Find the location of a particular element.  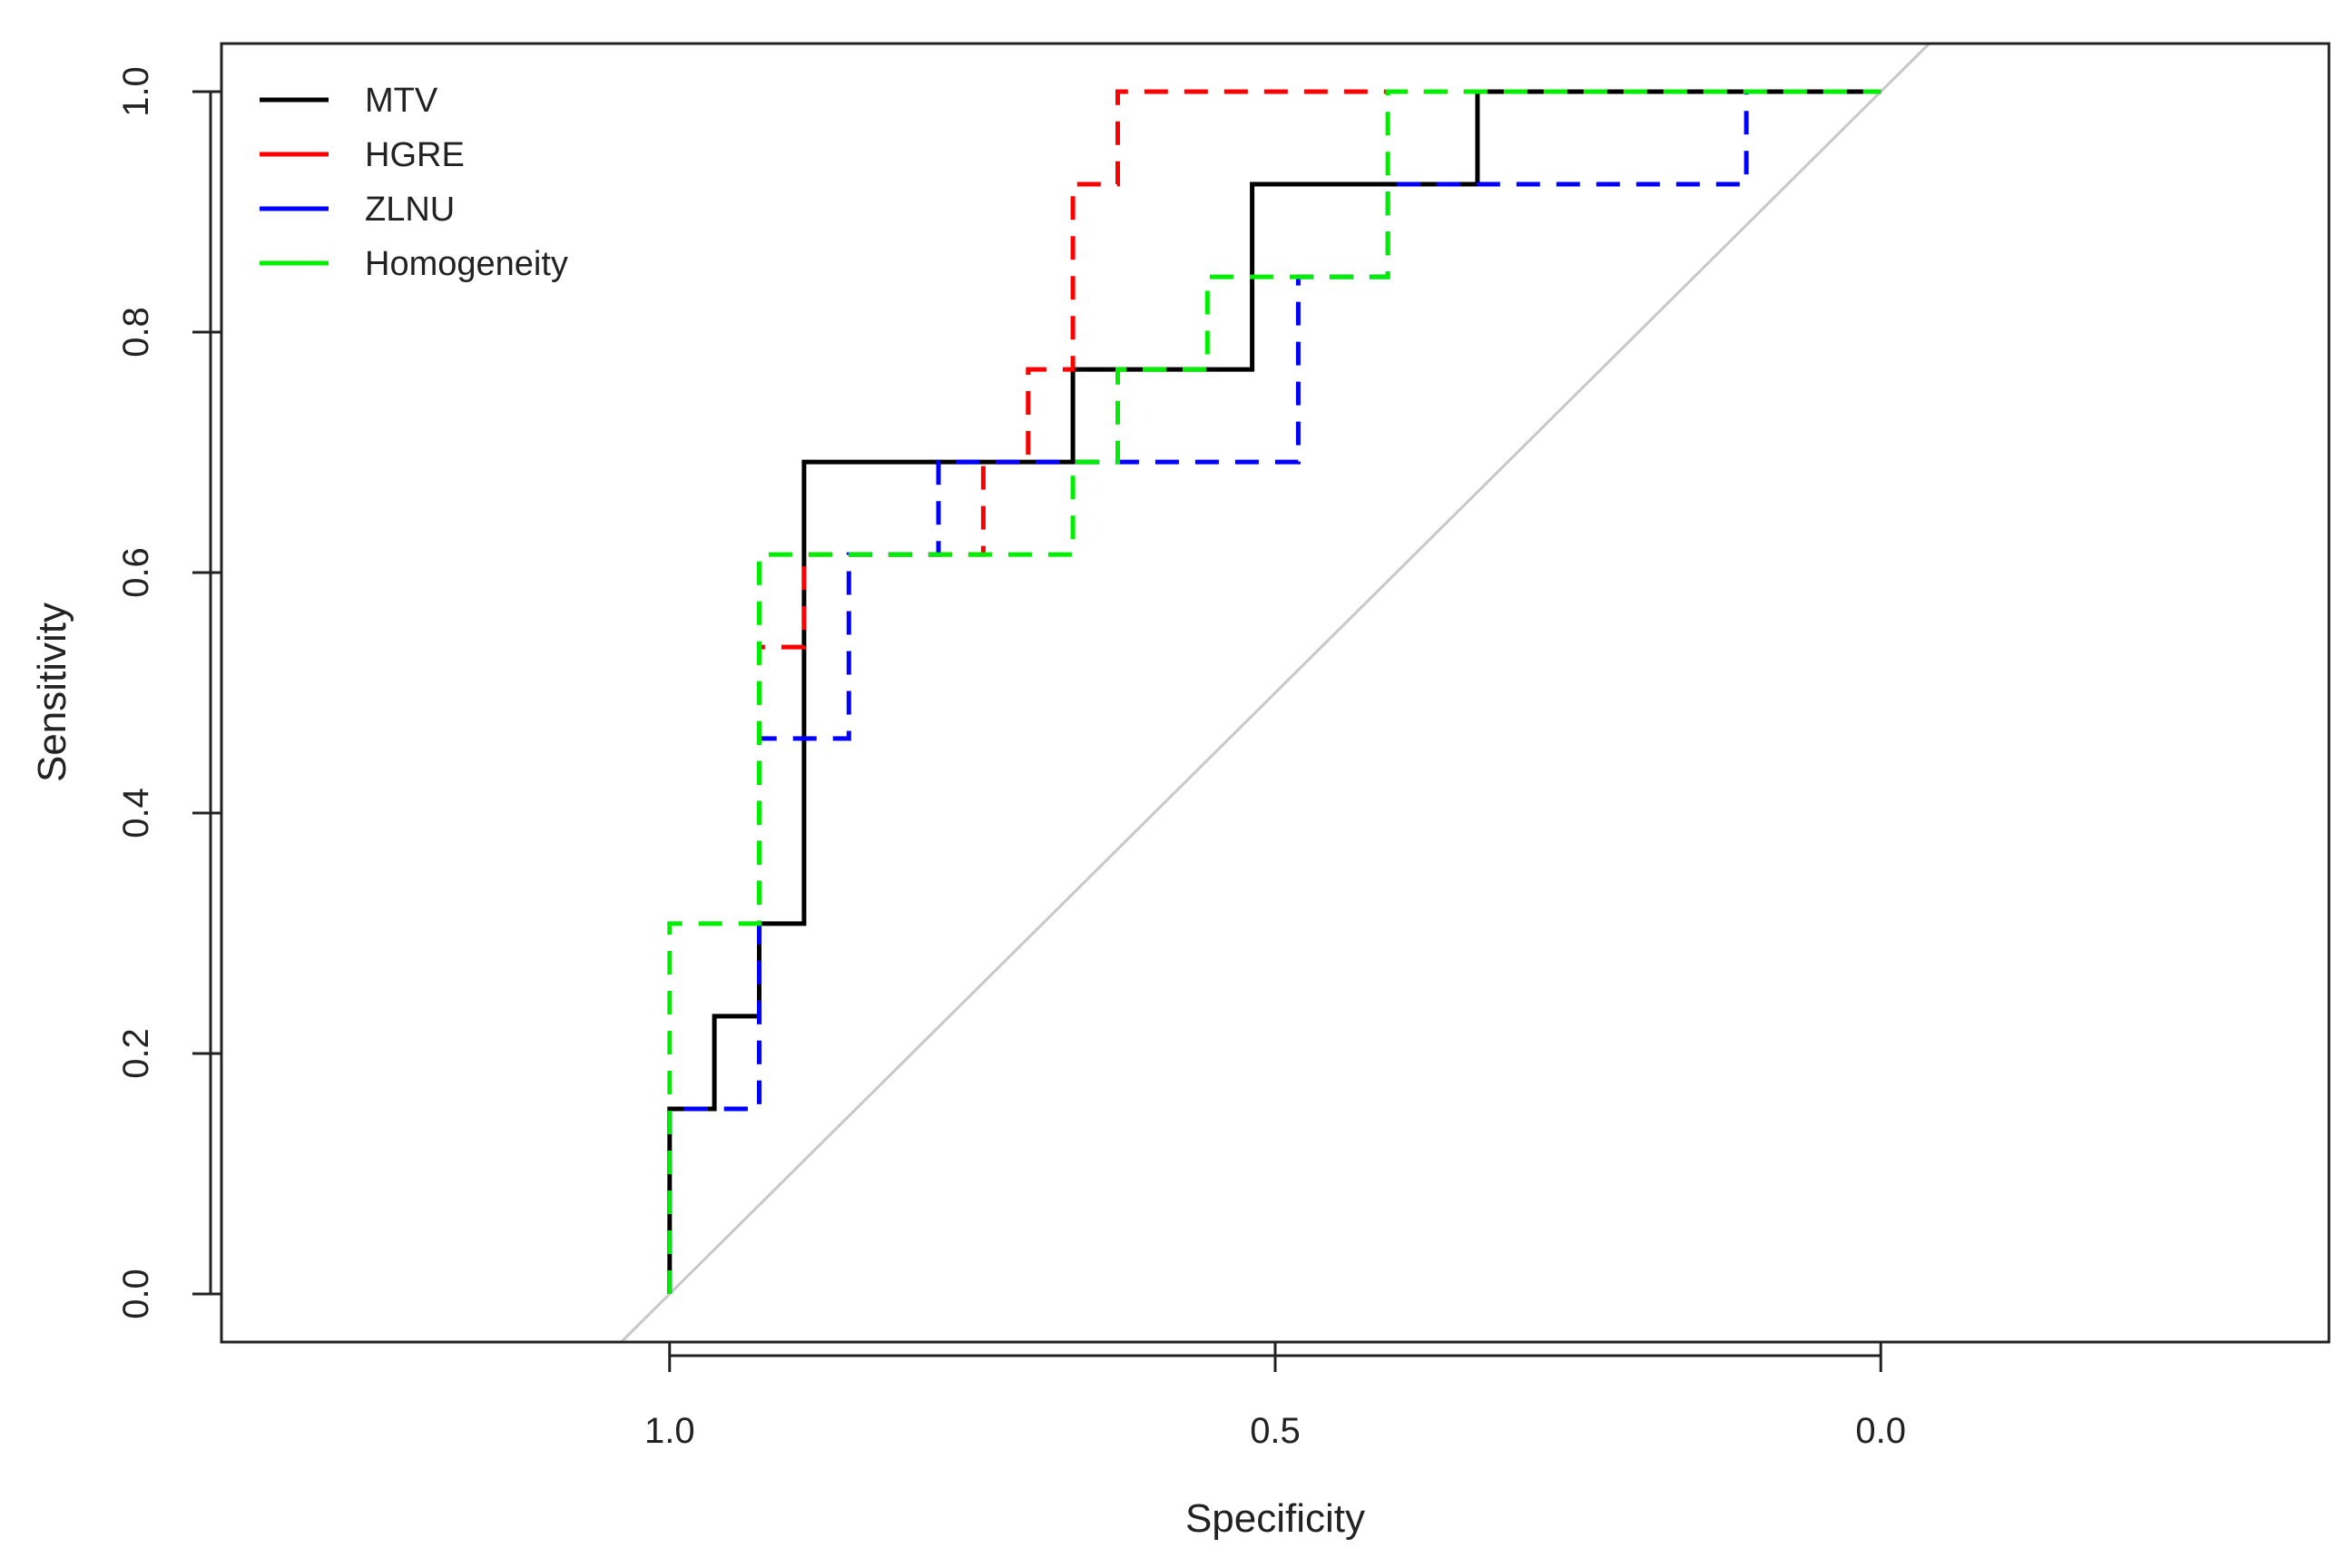

y-tick-label: 0.4 is located at coordinates (136, 813).